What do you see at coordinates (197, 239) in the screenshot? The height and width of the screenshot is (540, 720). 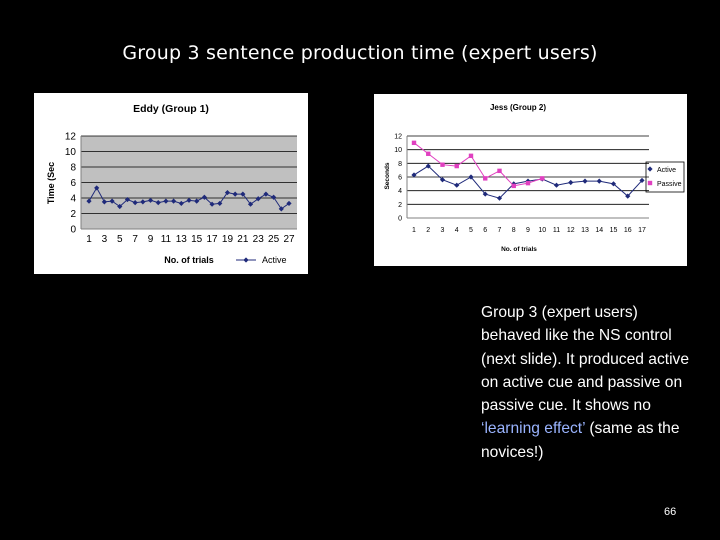 I see `x-tick-label: 15` at bounding box center [197, 239].